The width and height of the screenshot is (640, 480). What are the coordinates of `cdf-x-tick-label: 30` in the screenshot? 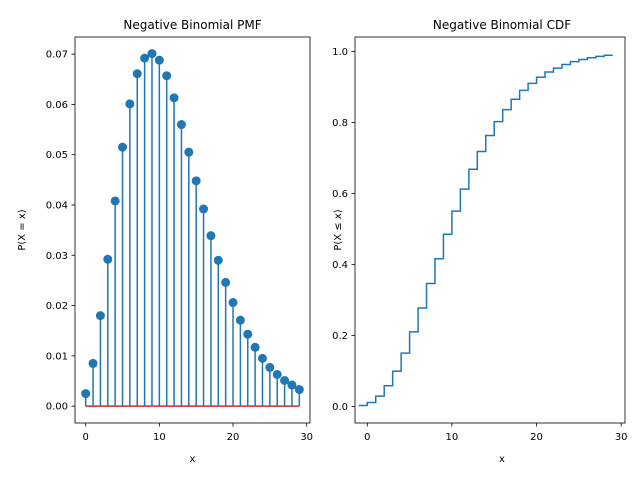 It's located at (621, 437).